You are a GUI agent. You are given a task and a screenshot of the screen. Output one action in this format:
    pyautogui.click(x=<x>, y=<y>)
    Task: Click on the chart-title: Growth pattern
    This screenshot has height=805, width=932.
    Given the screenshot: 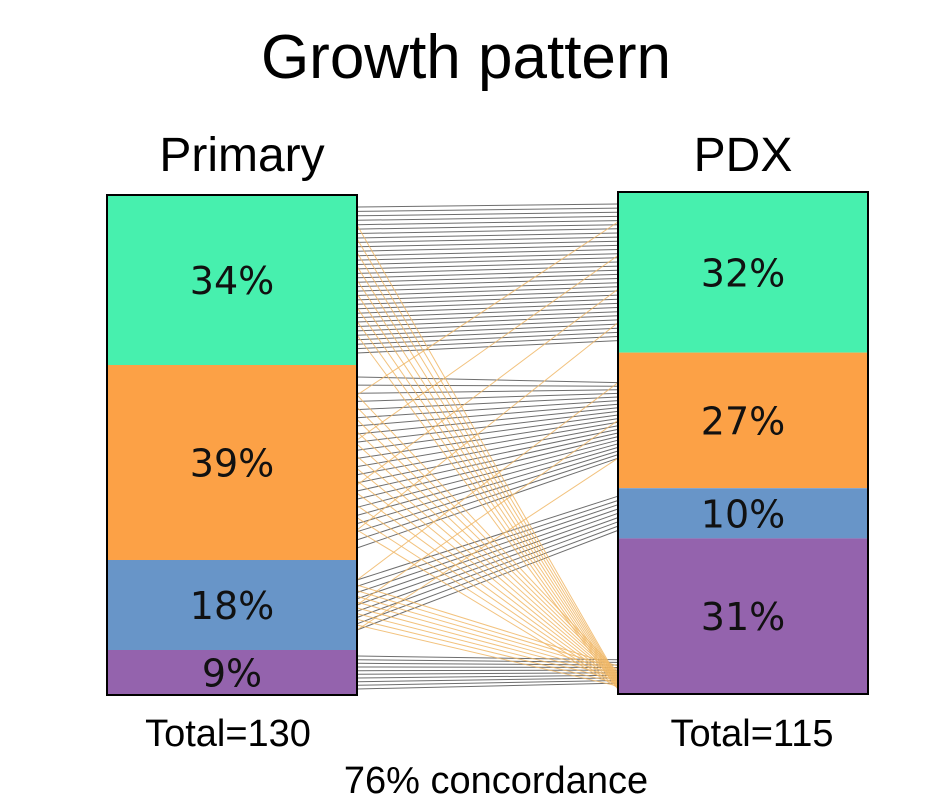 What is the action you would take?
    pyautogui.click(x=466, y=57)
    